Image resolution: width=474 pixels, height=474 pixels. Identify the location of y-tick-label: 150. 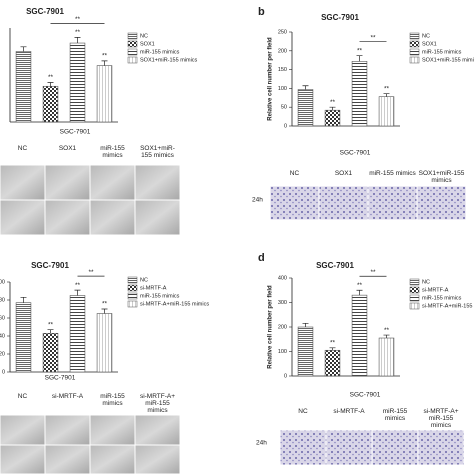
(282, 70).